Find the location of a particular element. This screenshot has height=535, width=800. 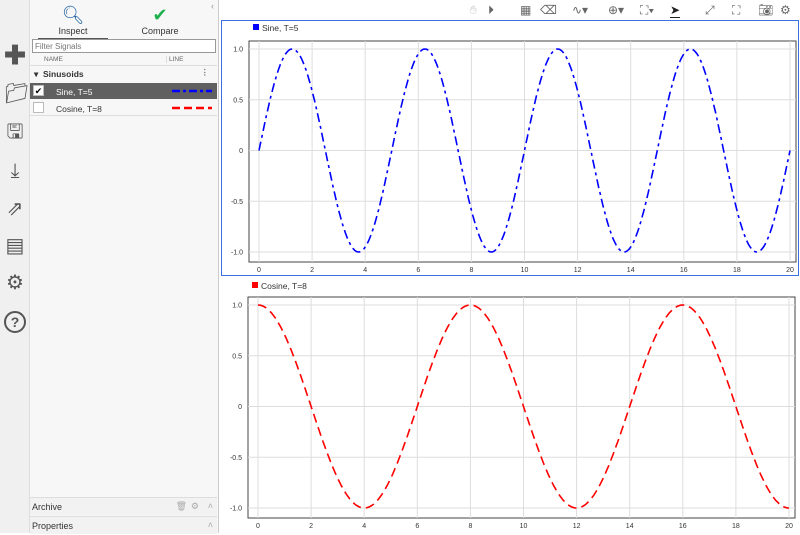

fullscreen-icon: ⛶ is located at coordinates (736, 10).